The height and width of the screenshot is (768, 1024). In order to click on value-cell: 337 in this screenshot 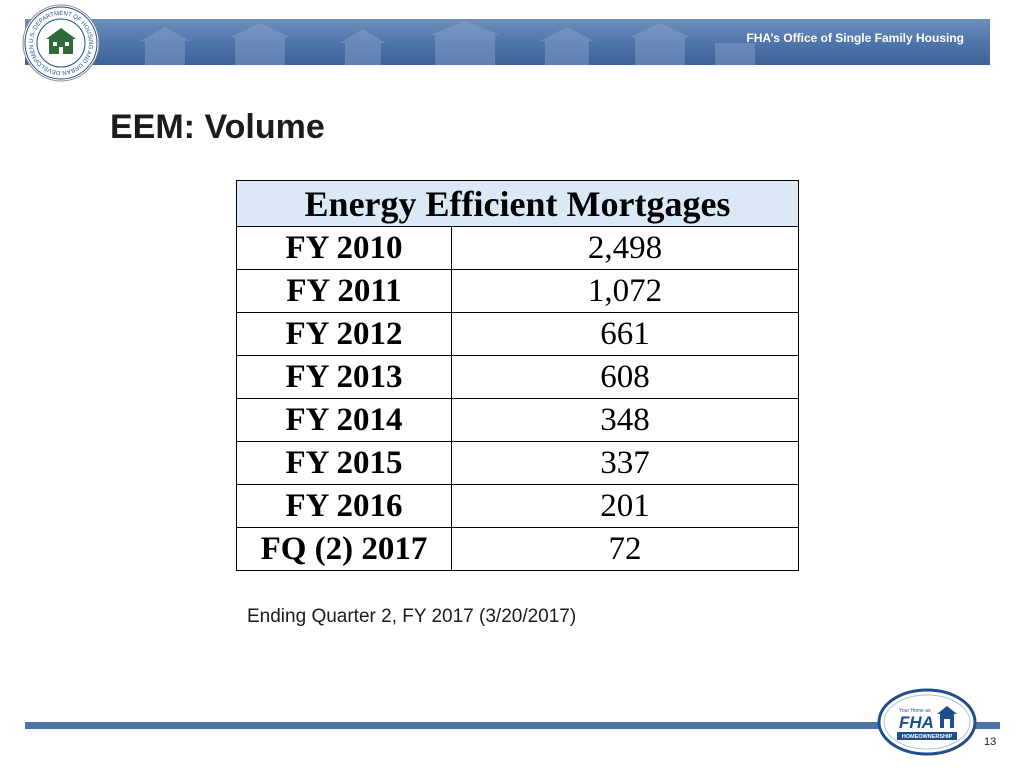, I will do `click(625, 463)`.